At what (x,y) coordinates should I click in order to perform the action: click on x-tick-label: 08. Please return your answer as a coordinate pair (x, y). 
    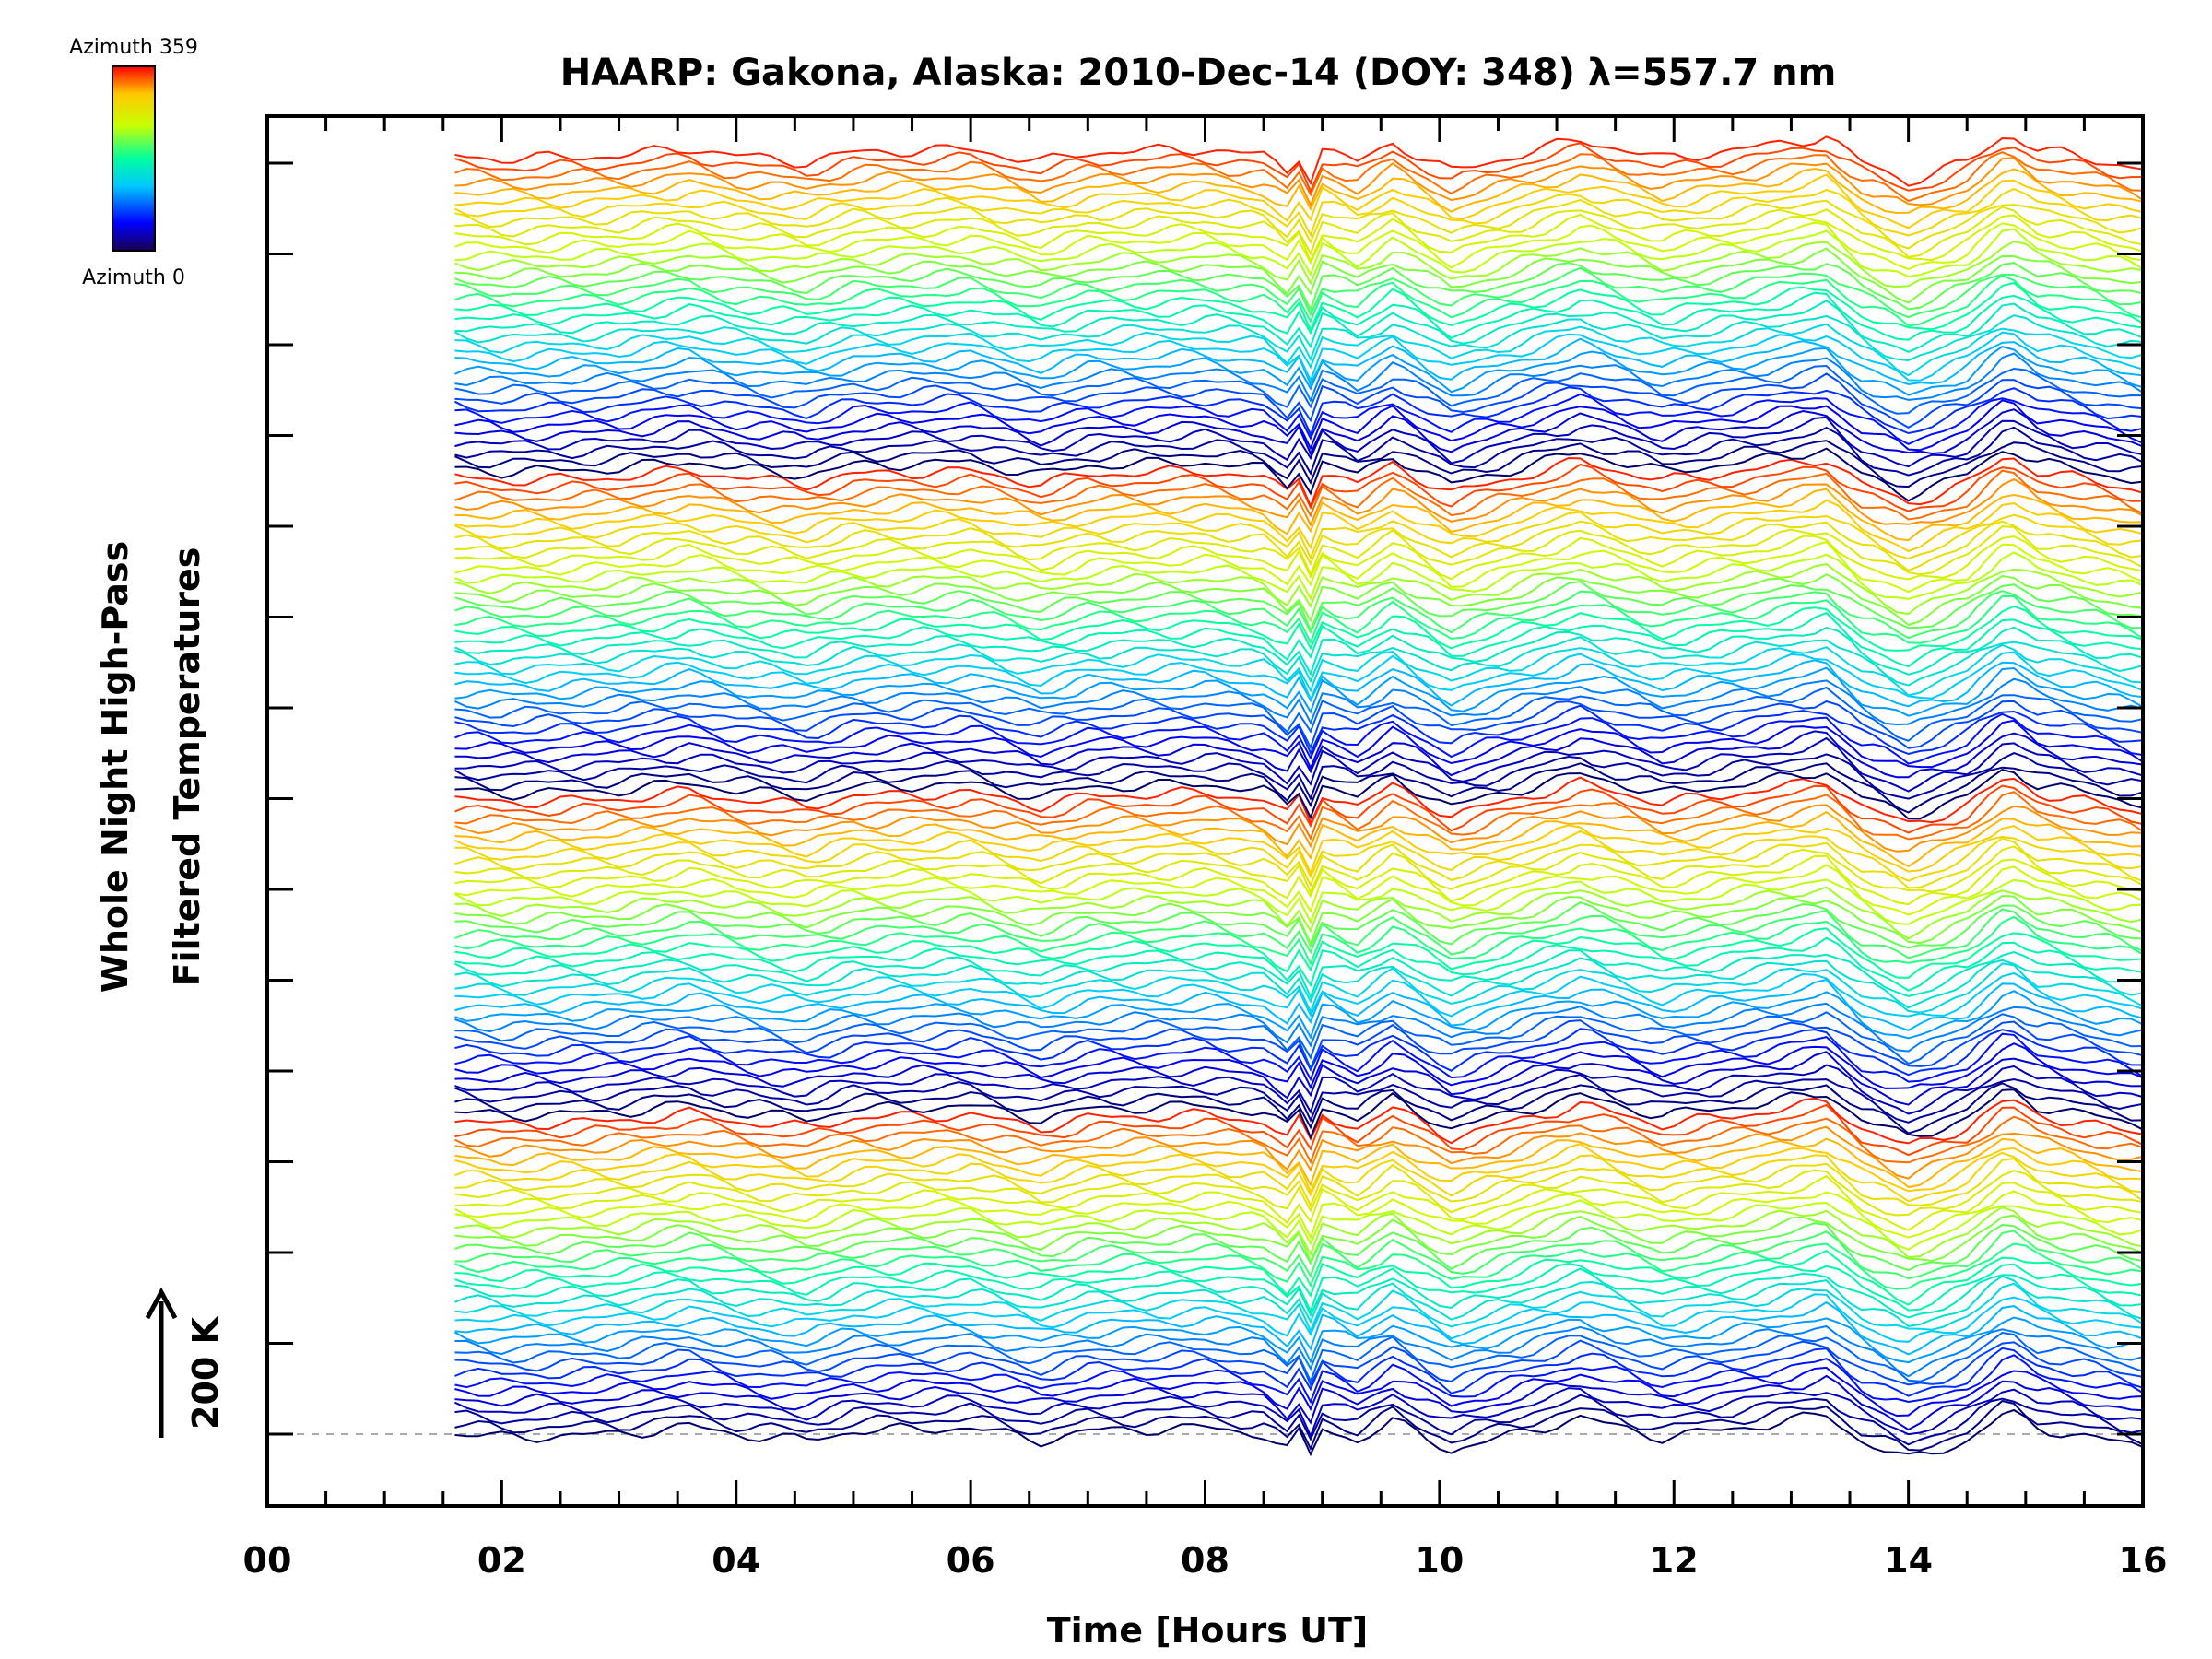
    Looking at the image, I should click on (1205, 1560).